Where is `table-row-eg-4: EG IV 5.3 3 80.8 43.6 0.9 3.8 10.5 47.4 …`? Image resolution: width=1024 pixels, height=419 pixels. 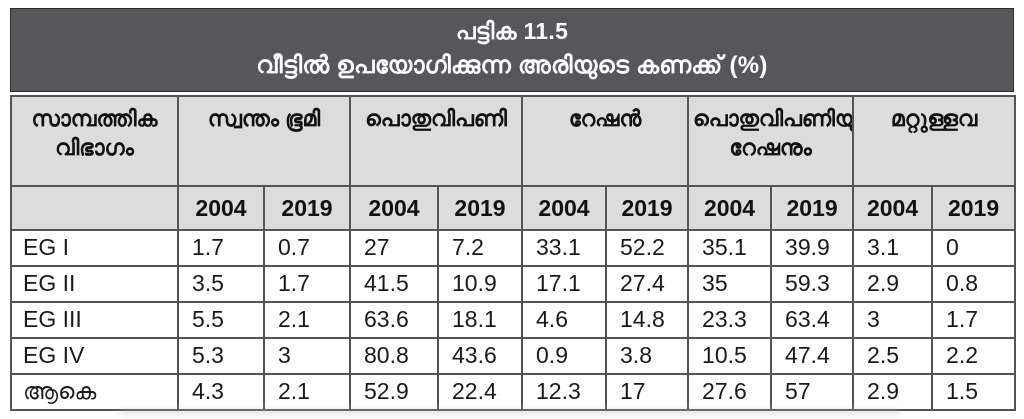 table-row-eg-4: EG IV 5.3 3 80.8 43.6 0.9 3.8 10.5 47.4 … is located at coordinates (513, 356).